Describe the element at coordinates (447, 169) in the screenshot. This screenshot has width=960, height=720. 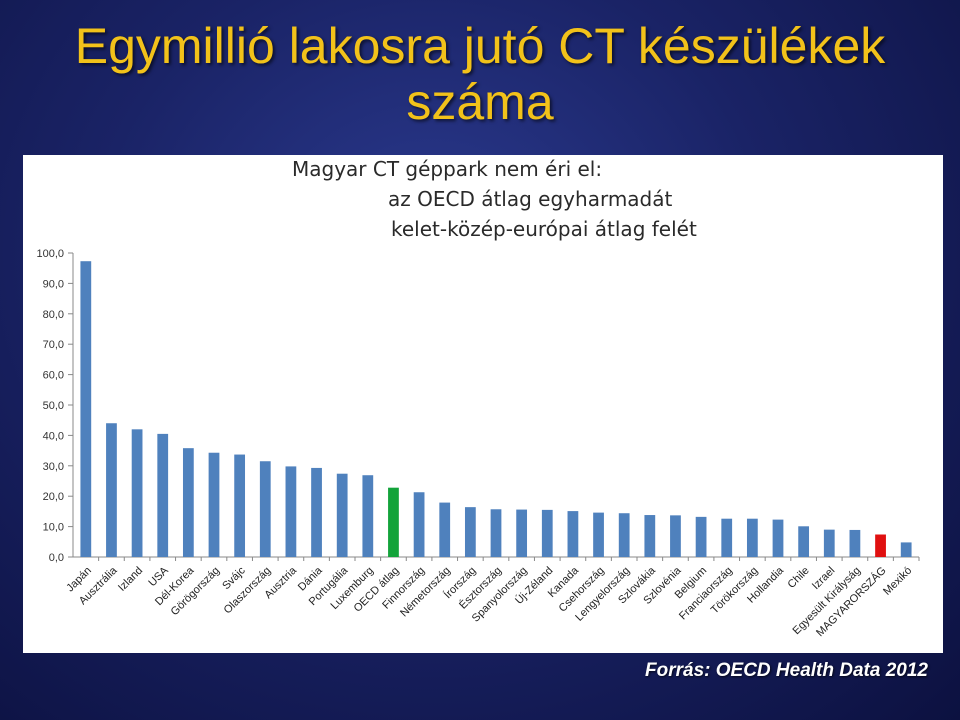
I see `note-line-1: Magyar CT géppark nem éri el:` at that location.